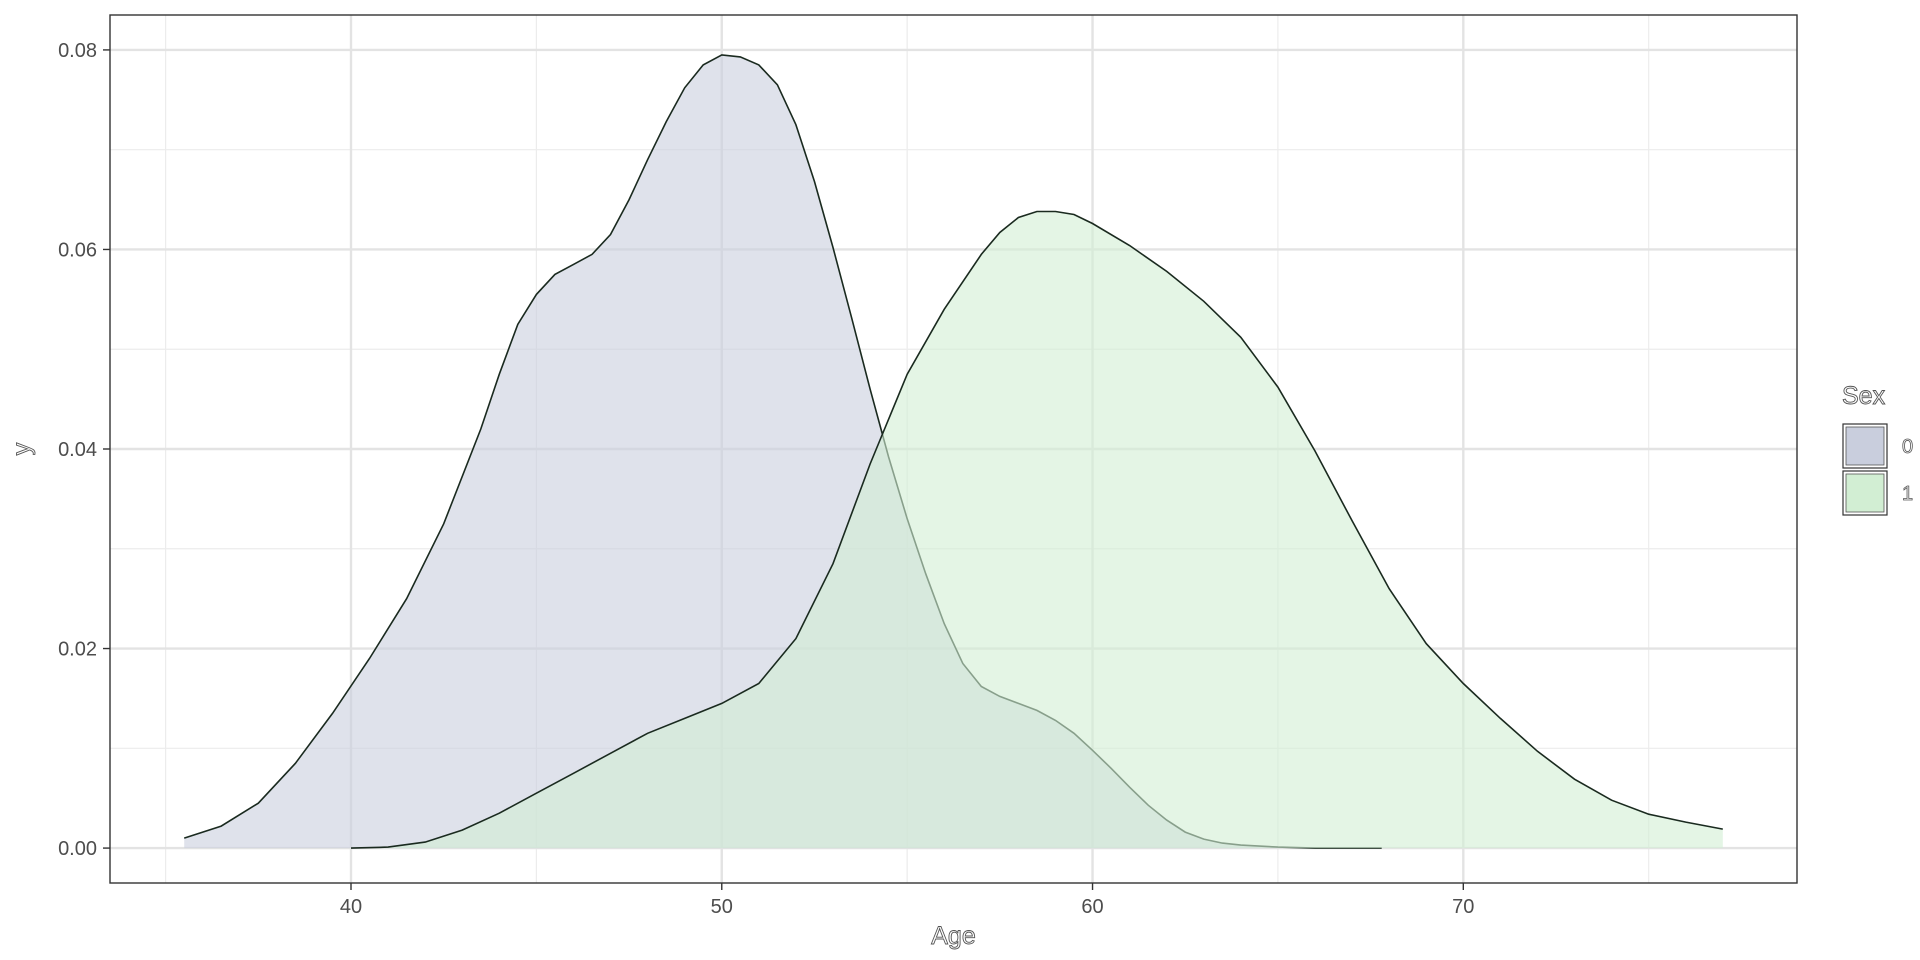  What do you see at coordinates (907, 900) in the screenshot?
I see `x-axis: 40 50 60 70` at bounding box center [907, 900].